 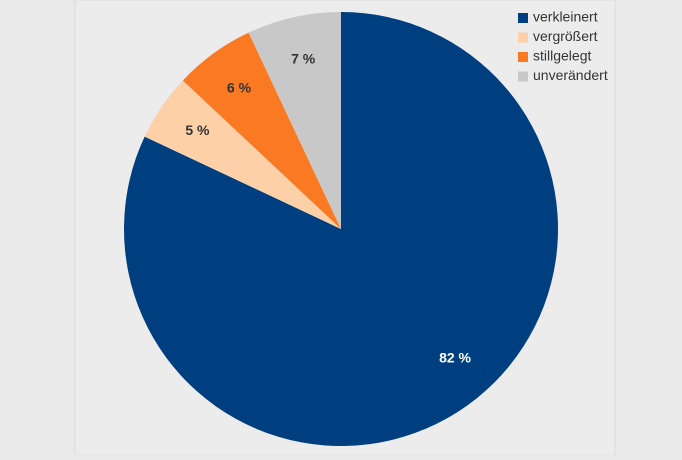 I want to click on legend-label: stillgelegt, so click(x=562, y=56).